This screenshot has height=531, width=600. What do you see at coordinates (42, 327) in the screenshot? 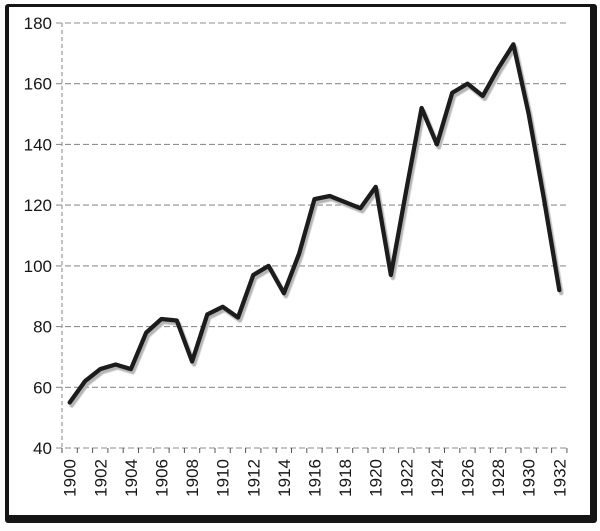
I see `y-tick-label: 80` at bounding box center [42, 327].